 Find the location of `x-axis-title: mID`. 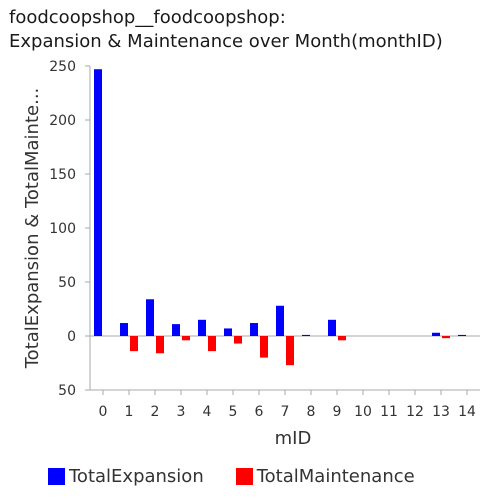

x-axis-title: mID is located at coordinates (293, 438).